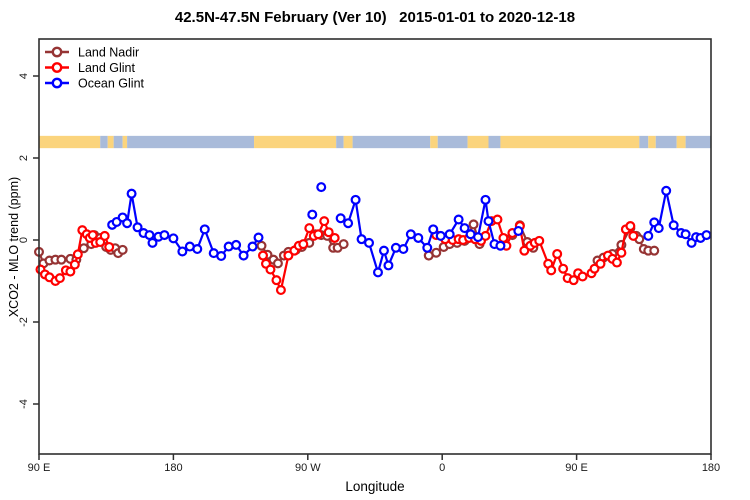 The width and height of the screenshot is (750, 500). What do you see at coordinates (24, 404) in the screenshot?
I see `y-tick-label: -4` at bounding box center [24, 404].